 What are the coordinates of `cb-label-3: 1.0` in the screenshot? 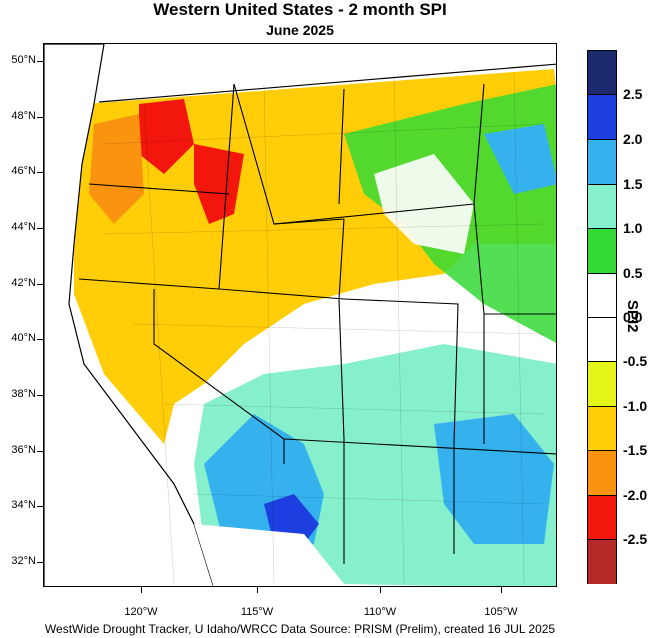 It's located at (633, 228).